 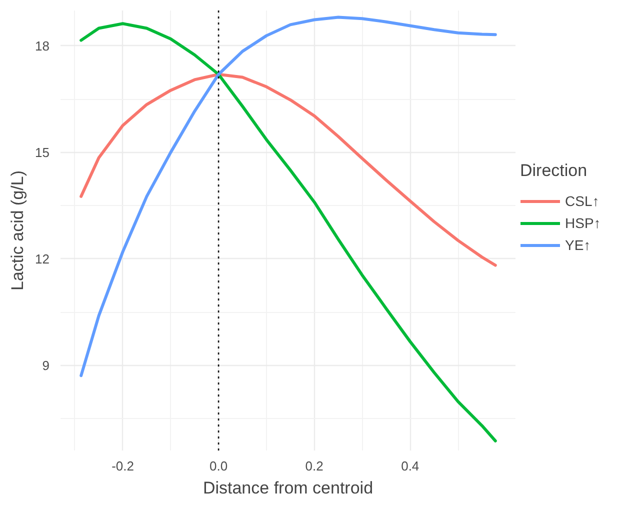 I want to click on x-tick-label: 0.0, so click(x=219, y=466).